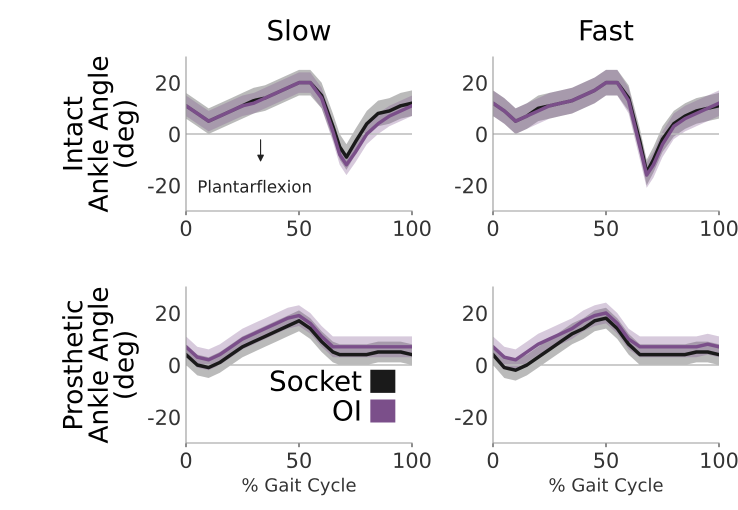  Describe the element at coordinates (100, 366) in the screenshot. I see `y-axis-title: Prosthetic Ankle Angle (deg)` at that location.